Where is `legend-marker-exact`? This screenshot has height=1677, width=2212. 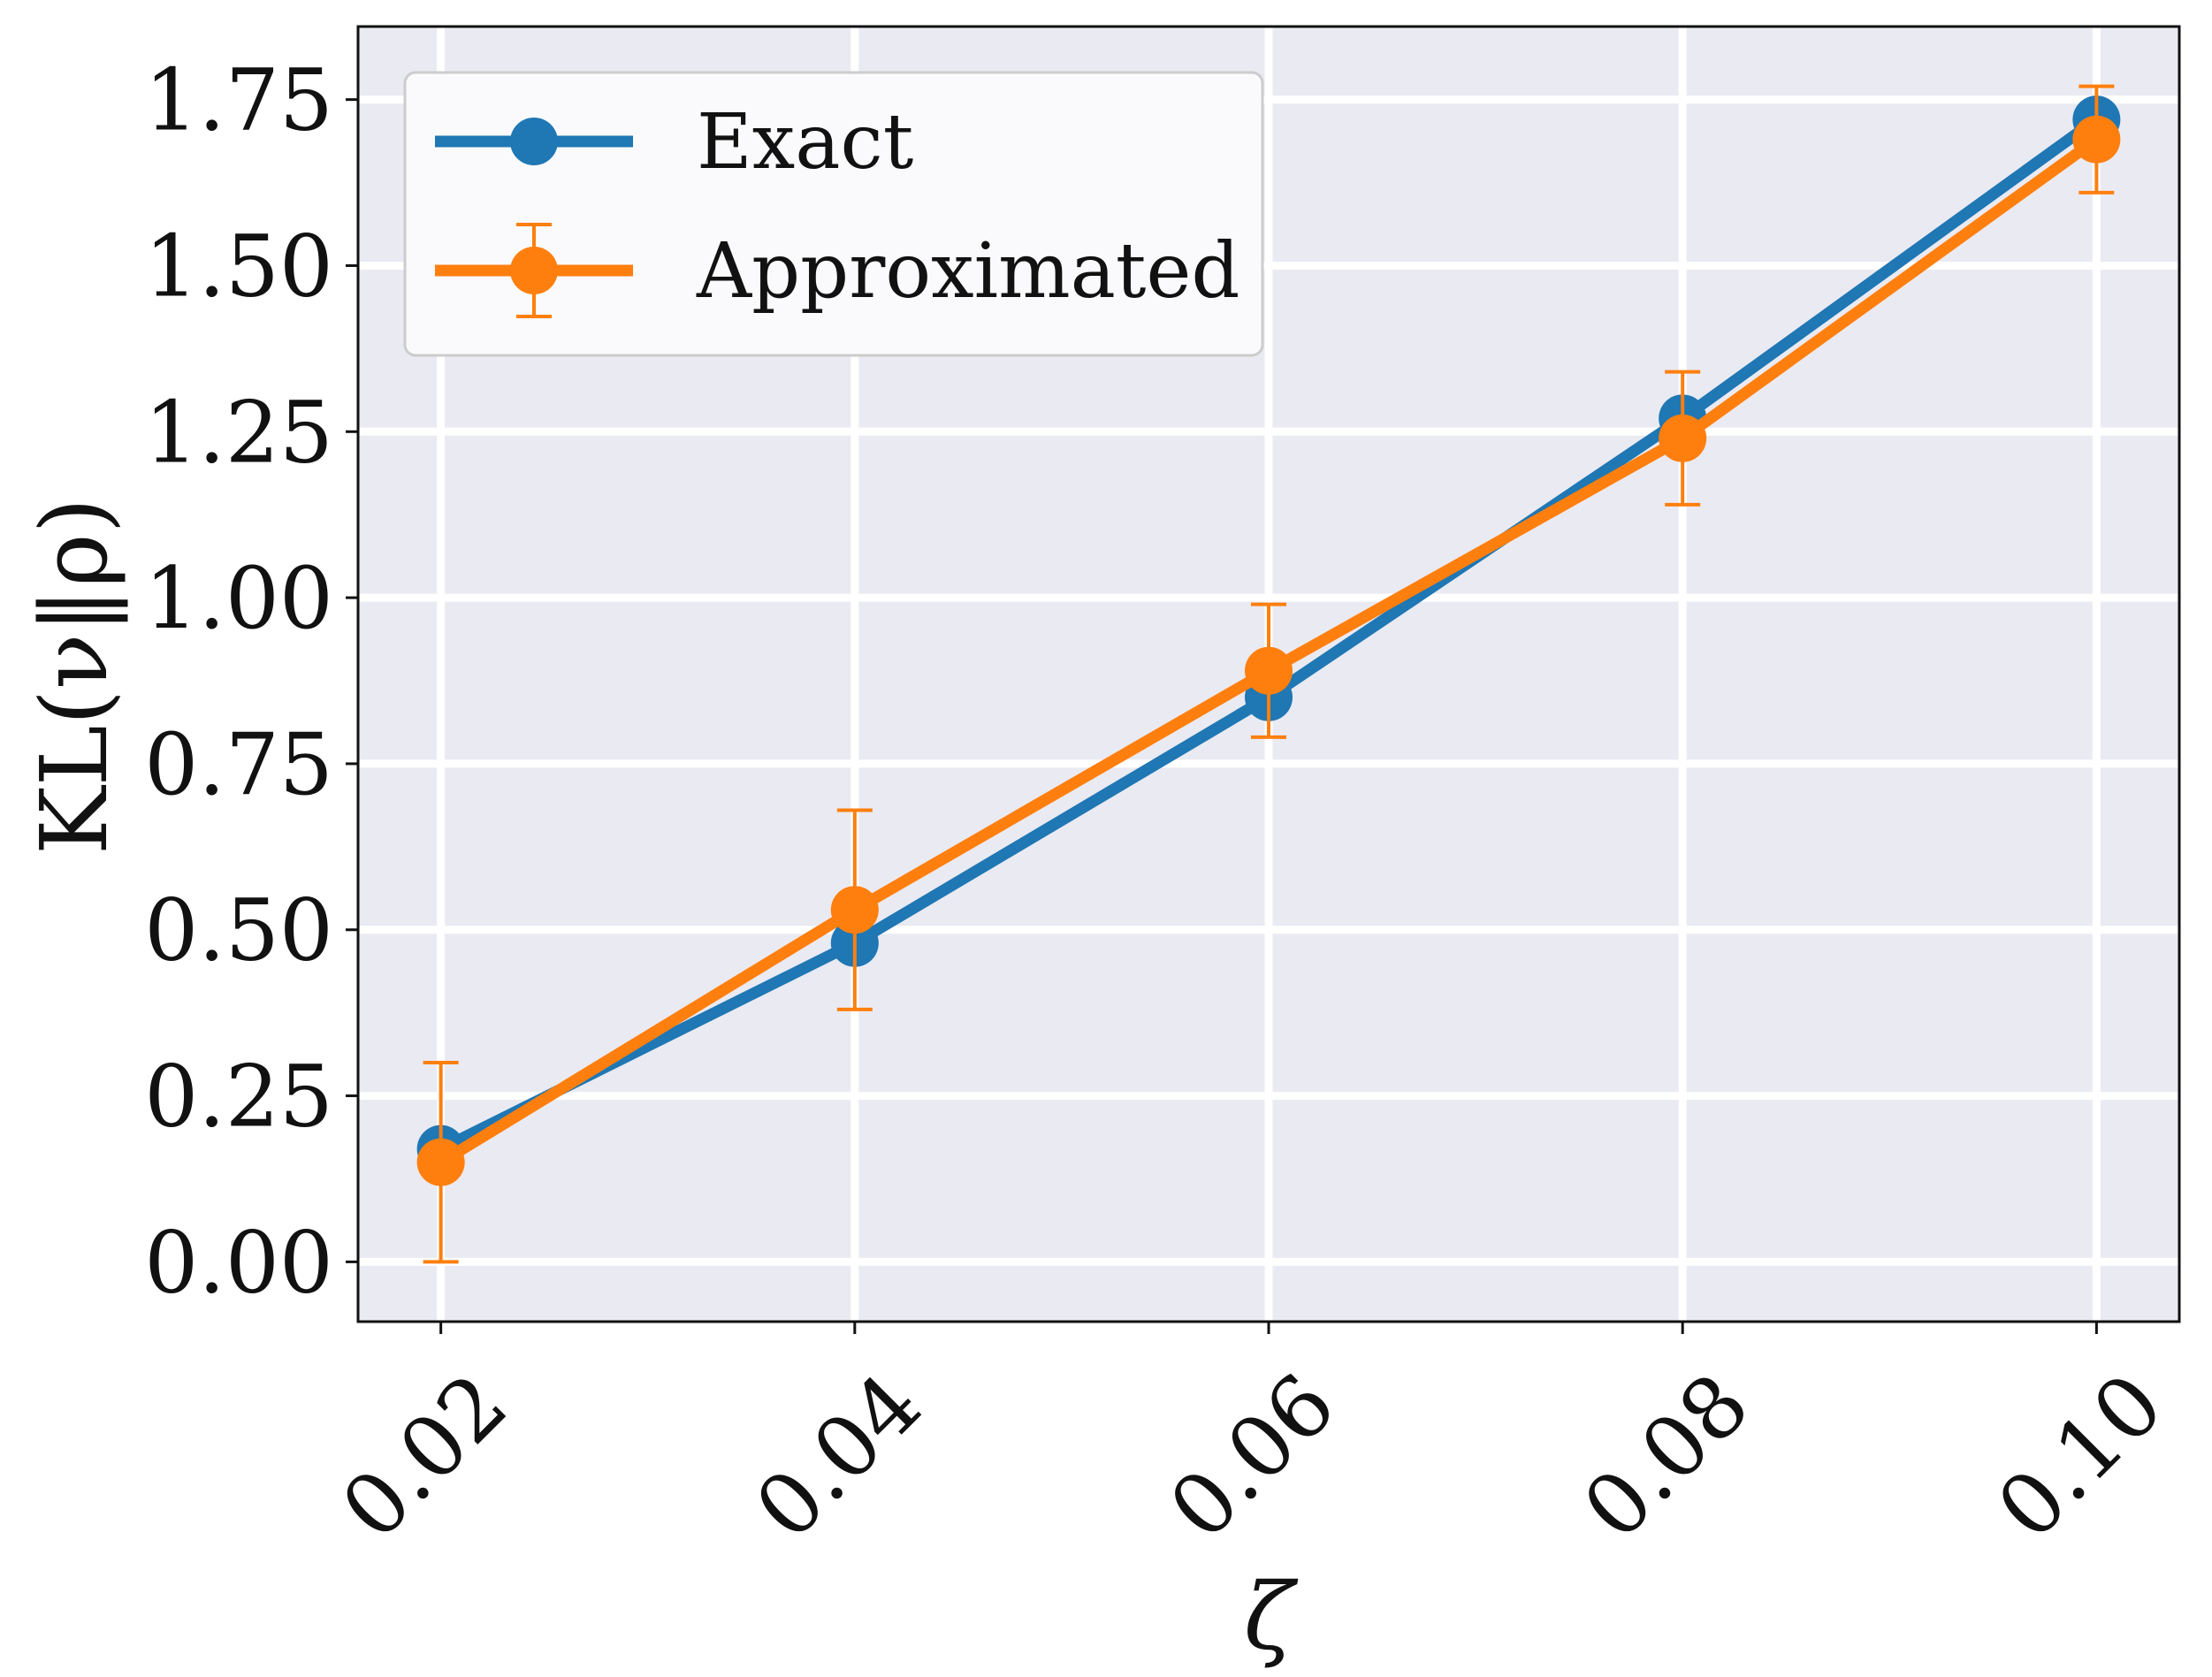 legend-marker-exact is located at coordinates (534, 142).